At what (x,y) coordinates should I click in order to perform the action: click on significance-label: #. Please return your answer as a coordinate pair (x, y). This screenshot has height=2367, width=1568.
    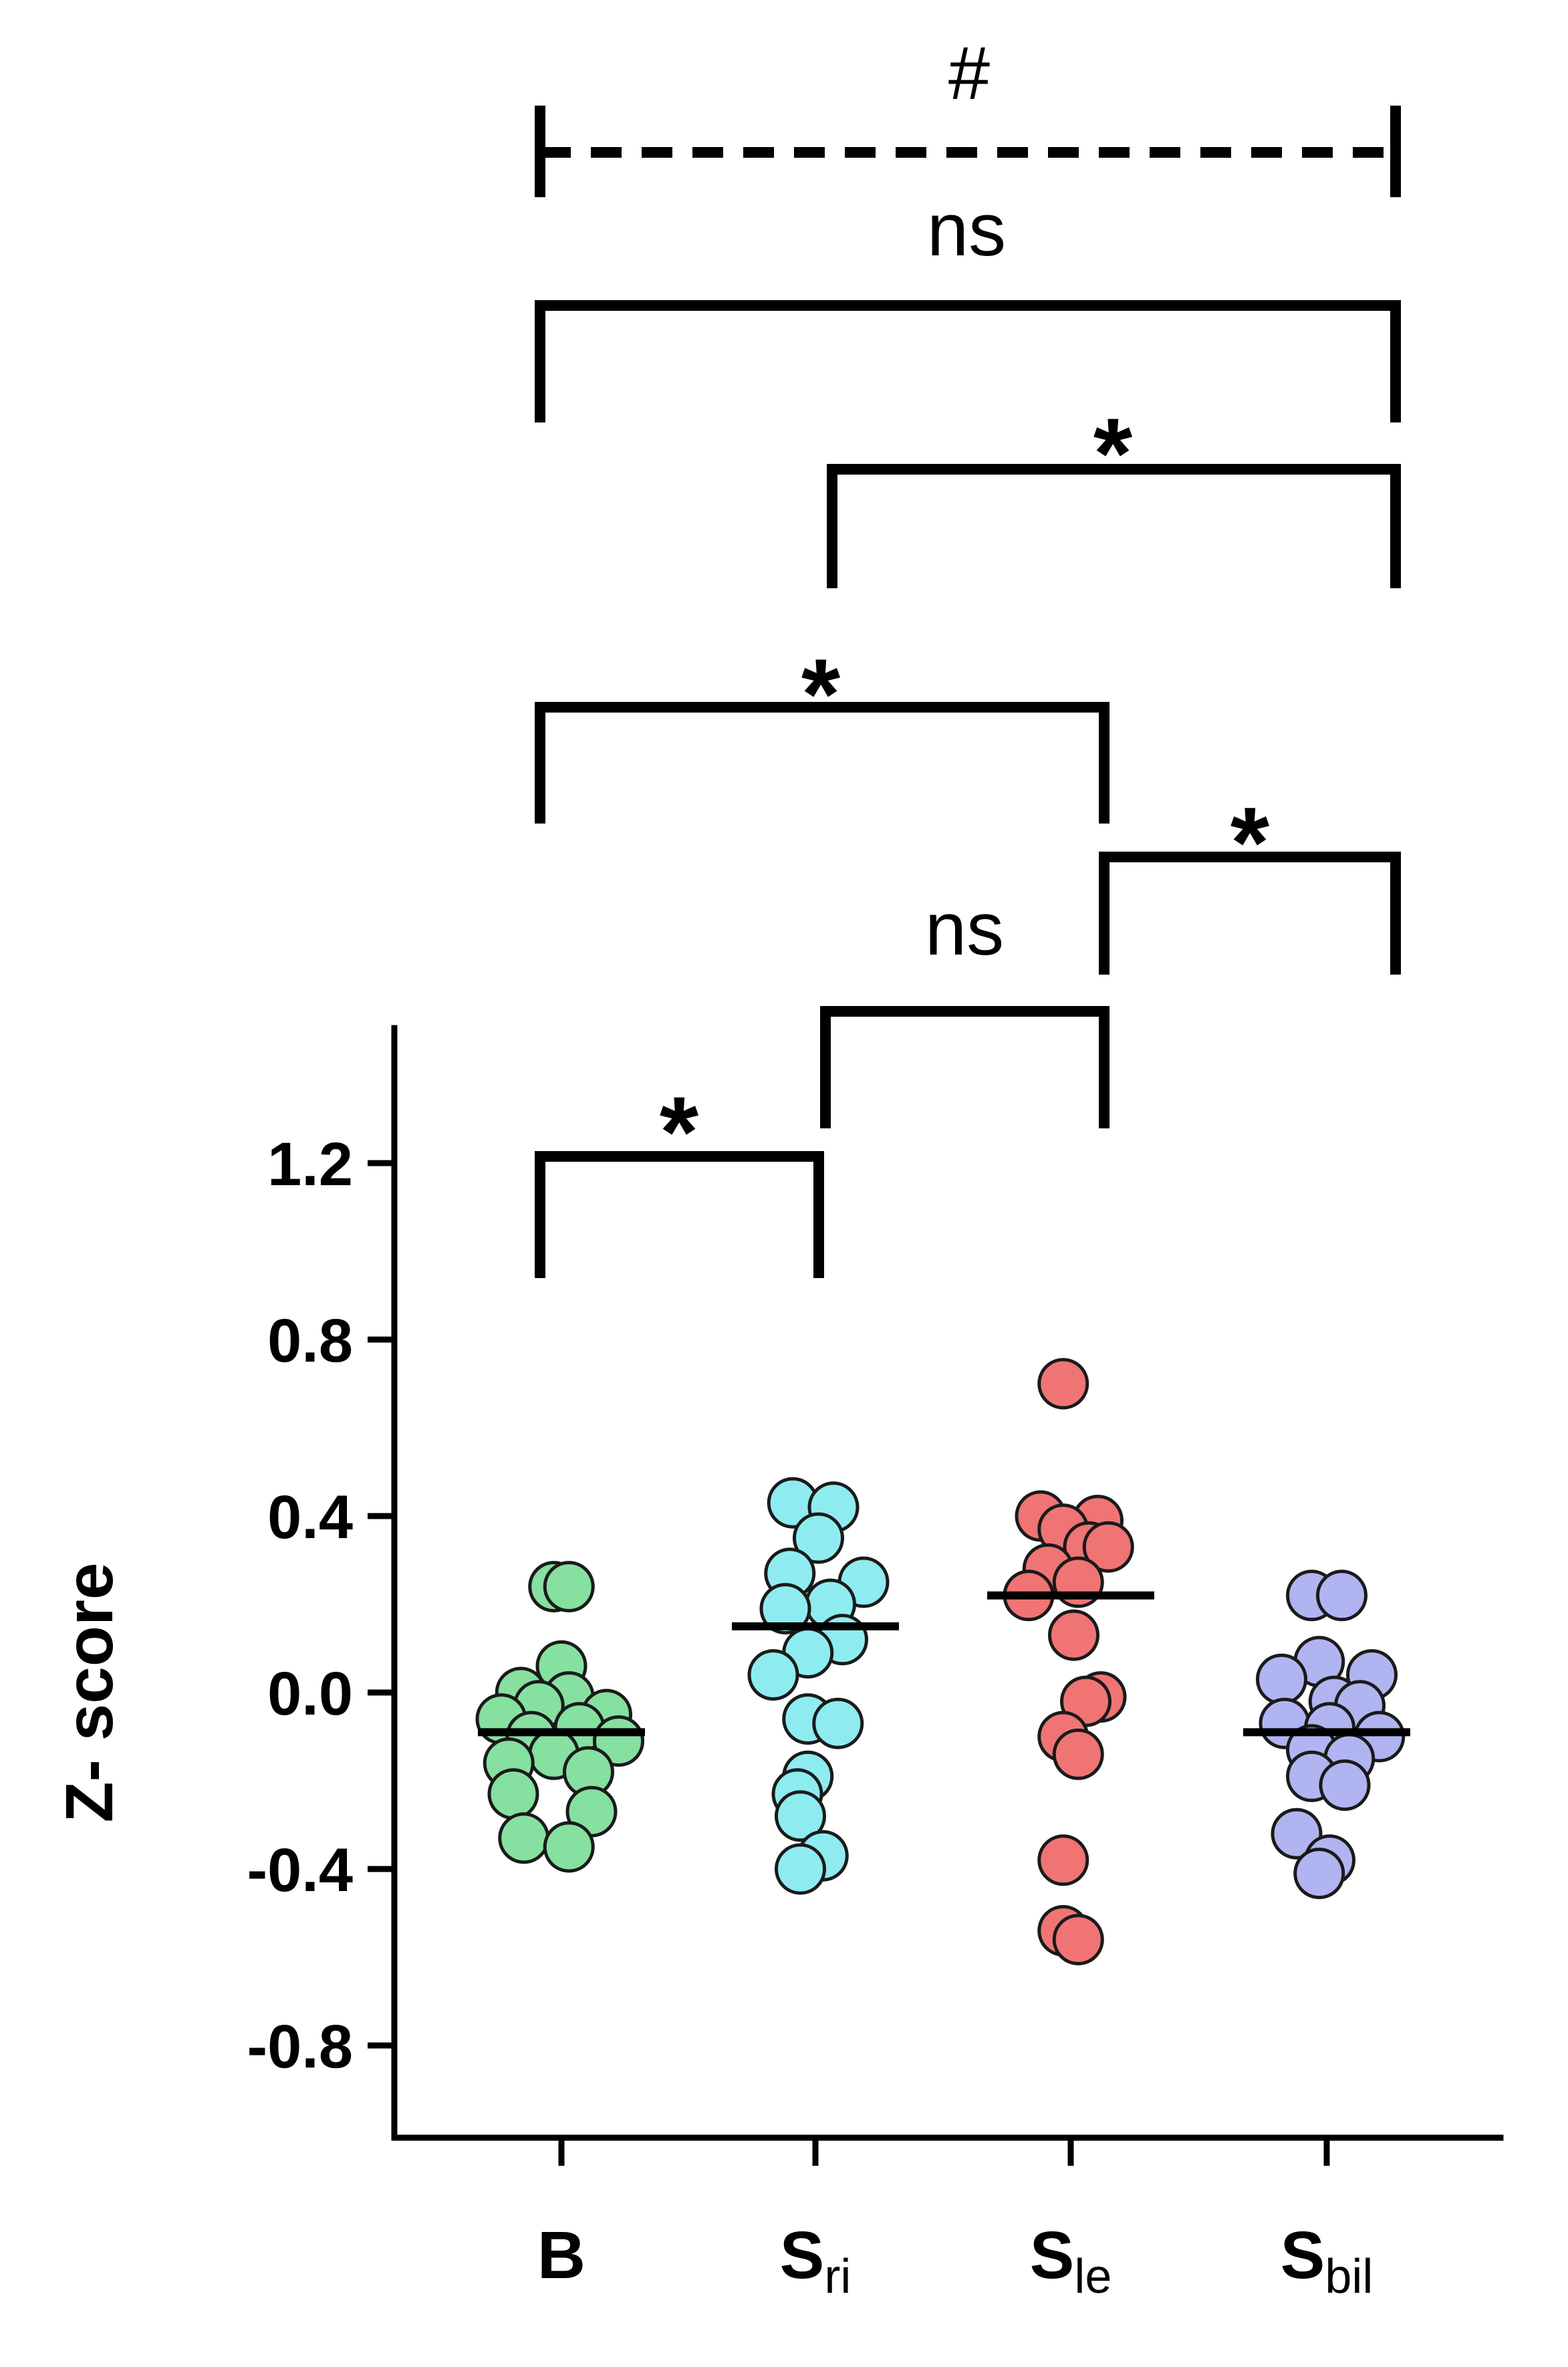
    Looking at the image, I should click on (969, 73).